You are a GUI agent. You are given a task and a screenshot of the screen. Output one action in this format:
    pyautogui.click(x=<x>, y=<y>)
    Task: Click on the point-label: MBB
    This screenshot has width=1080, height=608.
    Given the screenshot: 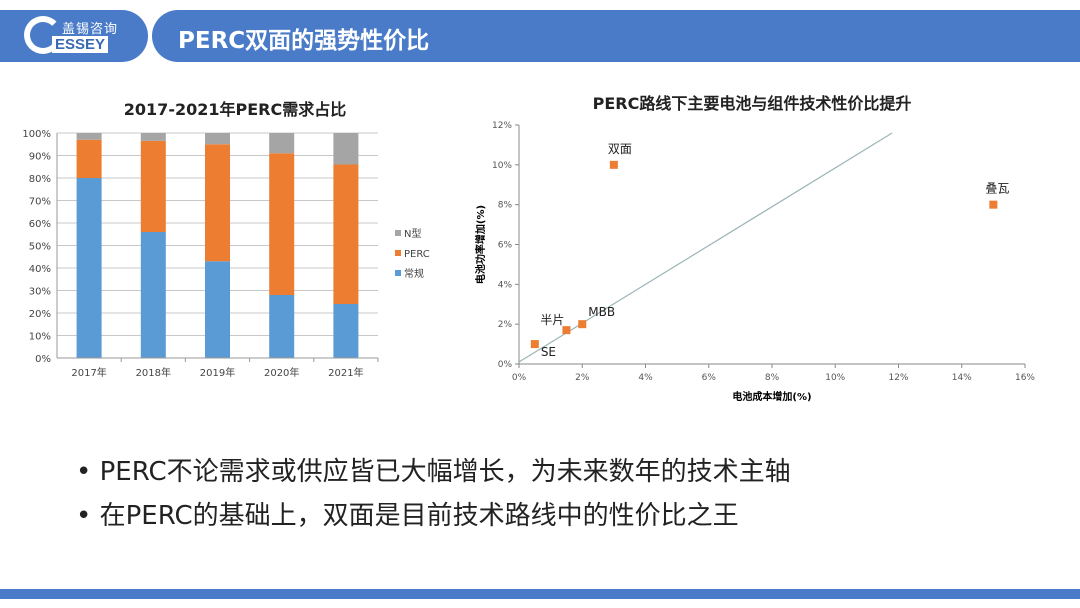 What is the action you would take?
    pyautogui.click(x=601, y=312)
    